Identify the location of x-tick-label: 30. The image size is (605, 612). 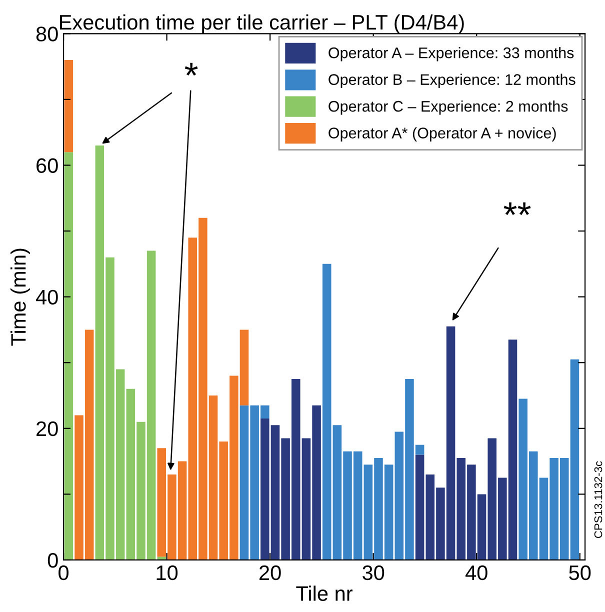
(373, 572).